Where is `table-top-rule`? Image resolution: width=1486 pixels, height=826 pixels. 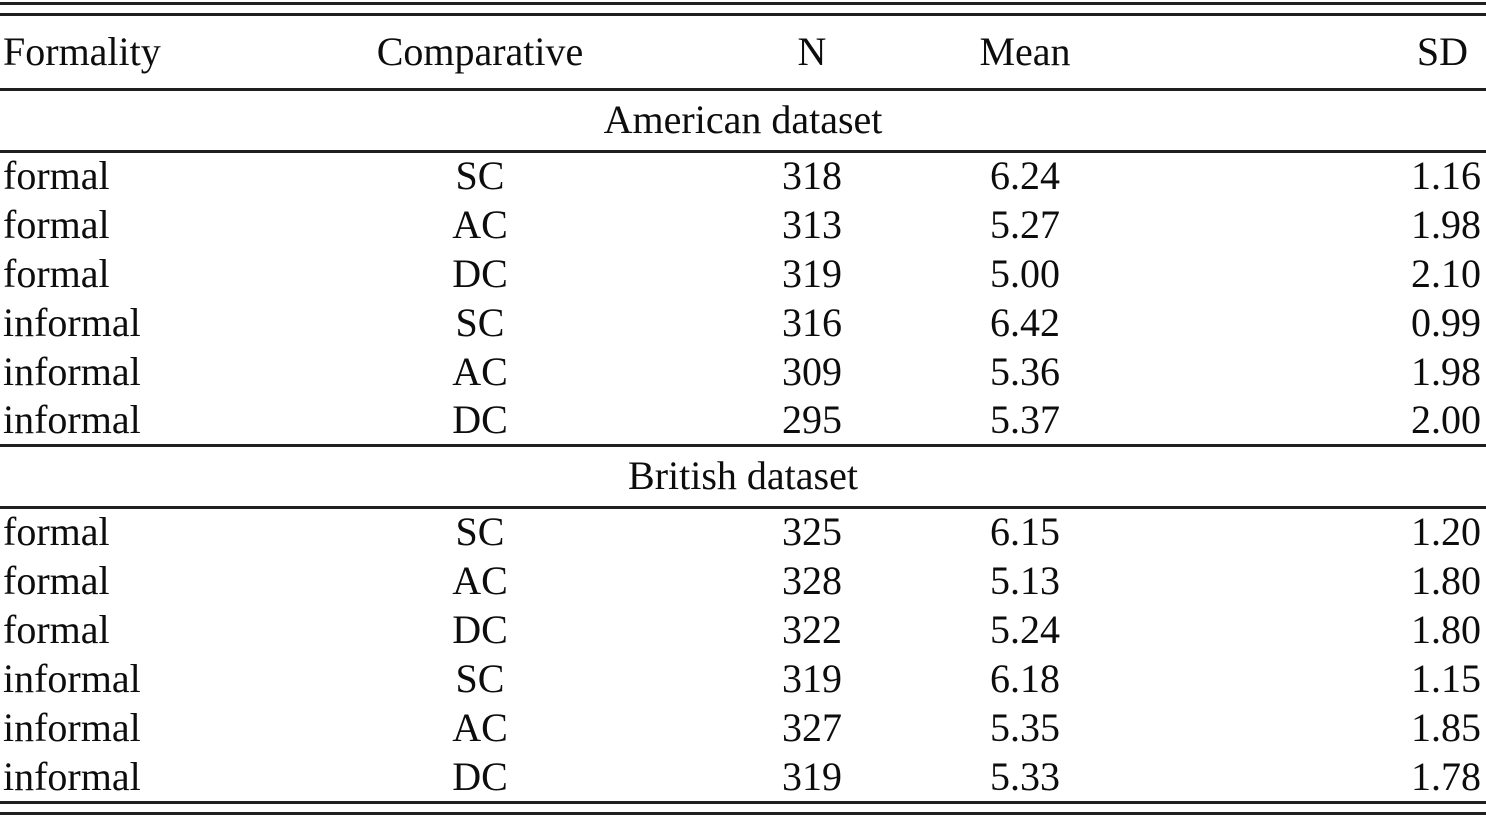 table-top-rule is located at coordinates (743, 9).